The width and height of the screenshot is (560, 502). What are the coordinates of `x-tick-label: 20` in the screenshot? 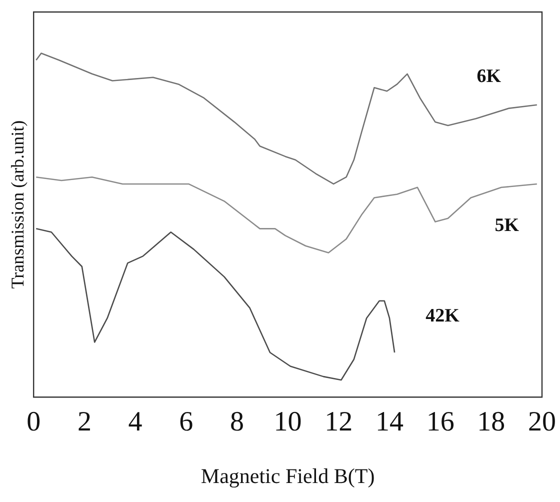 It's located at (542, 422).